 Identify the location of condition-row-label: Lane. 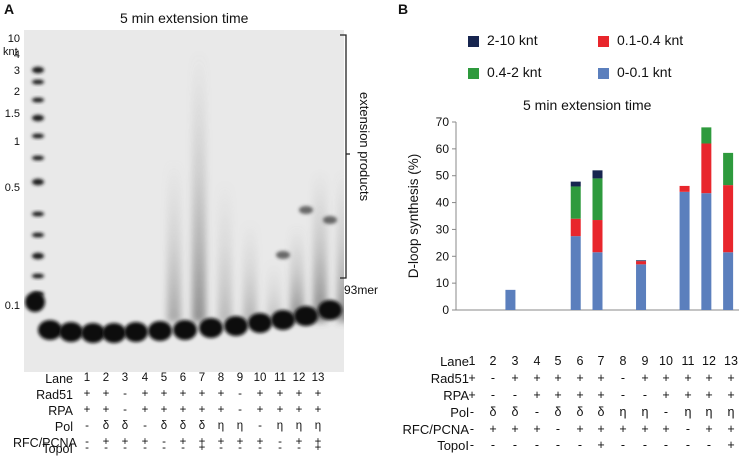
(59, 379).